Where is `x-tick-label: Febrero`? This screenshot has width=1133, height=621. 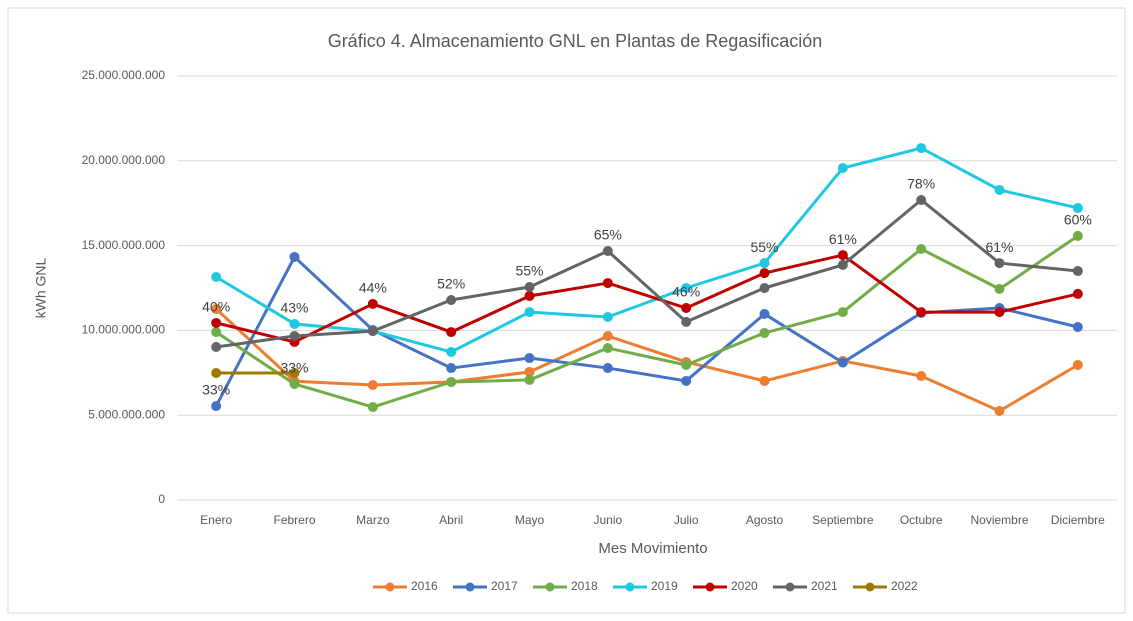
x-tick-label: Febrero is located at coordinates (294, 520).